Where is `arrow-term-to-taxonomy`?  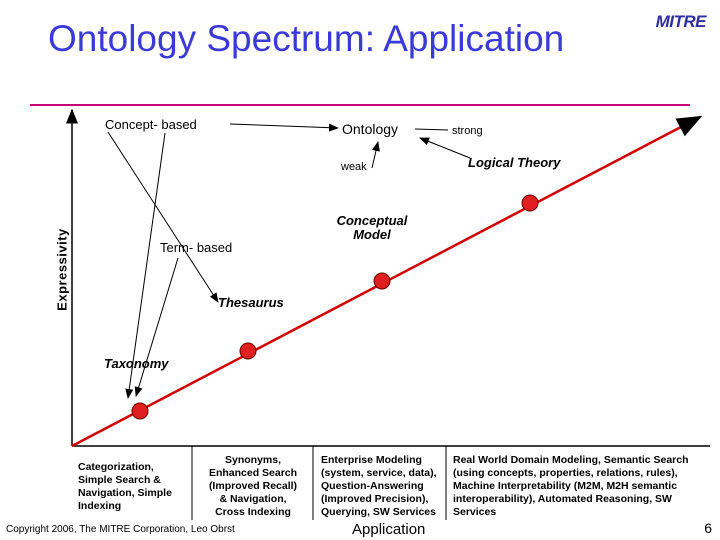 arrow-term-to-taxonomy is located at coordinates (156, 327).